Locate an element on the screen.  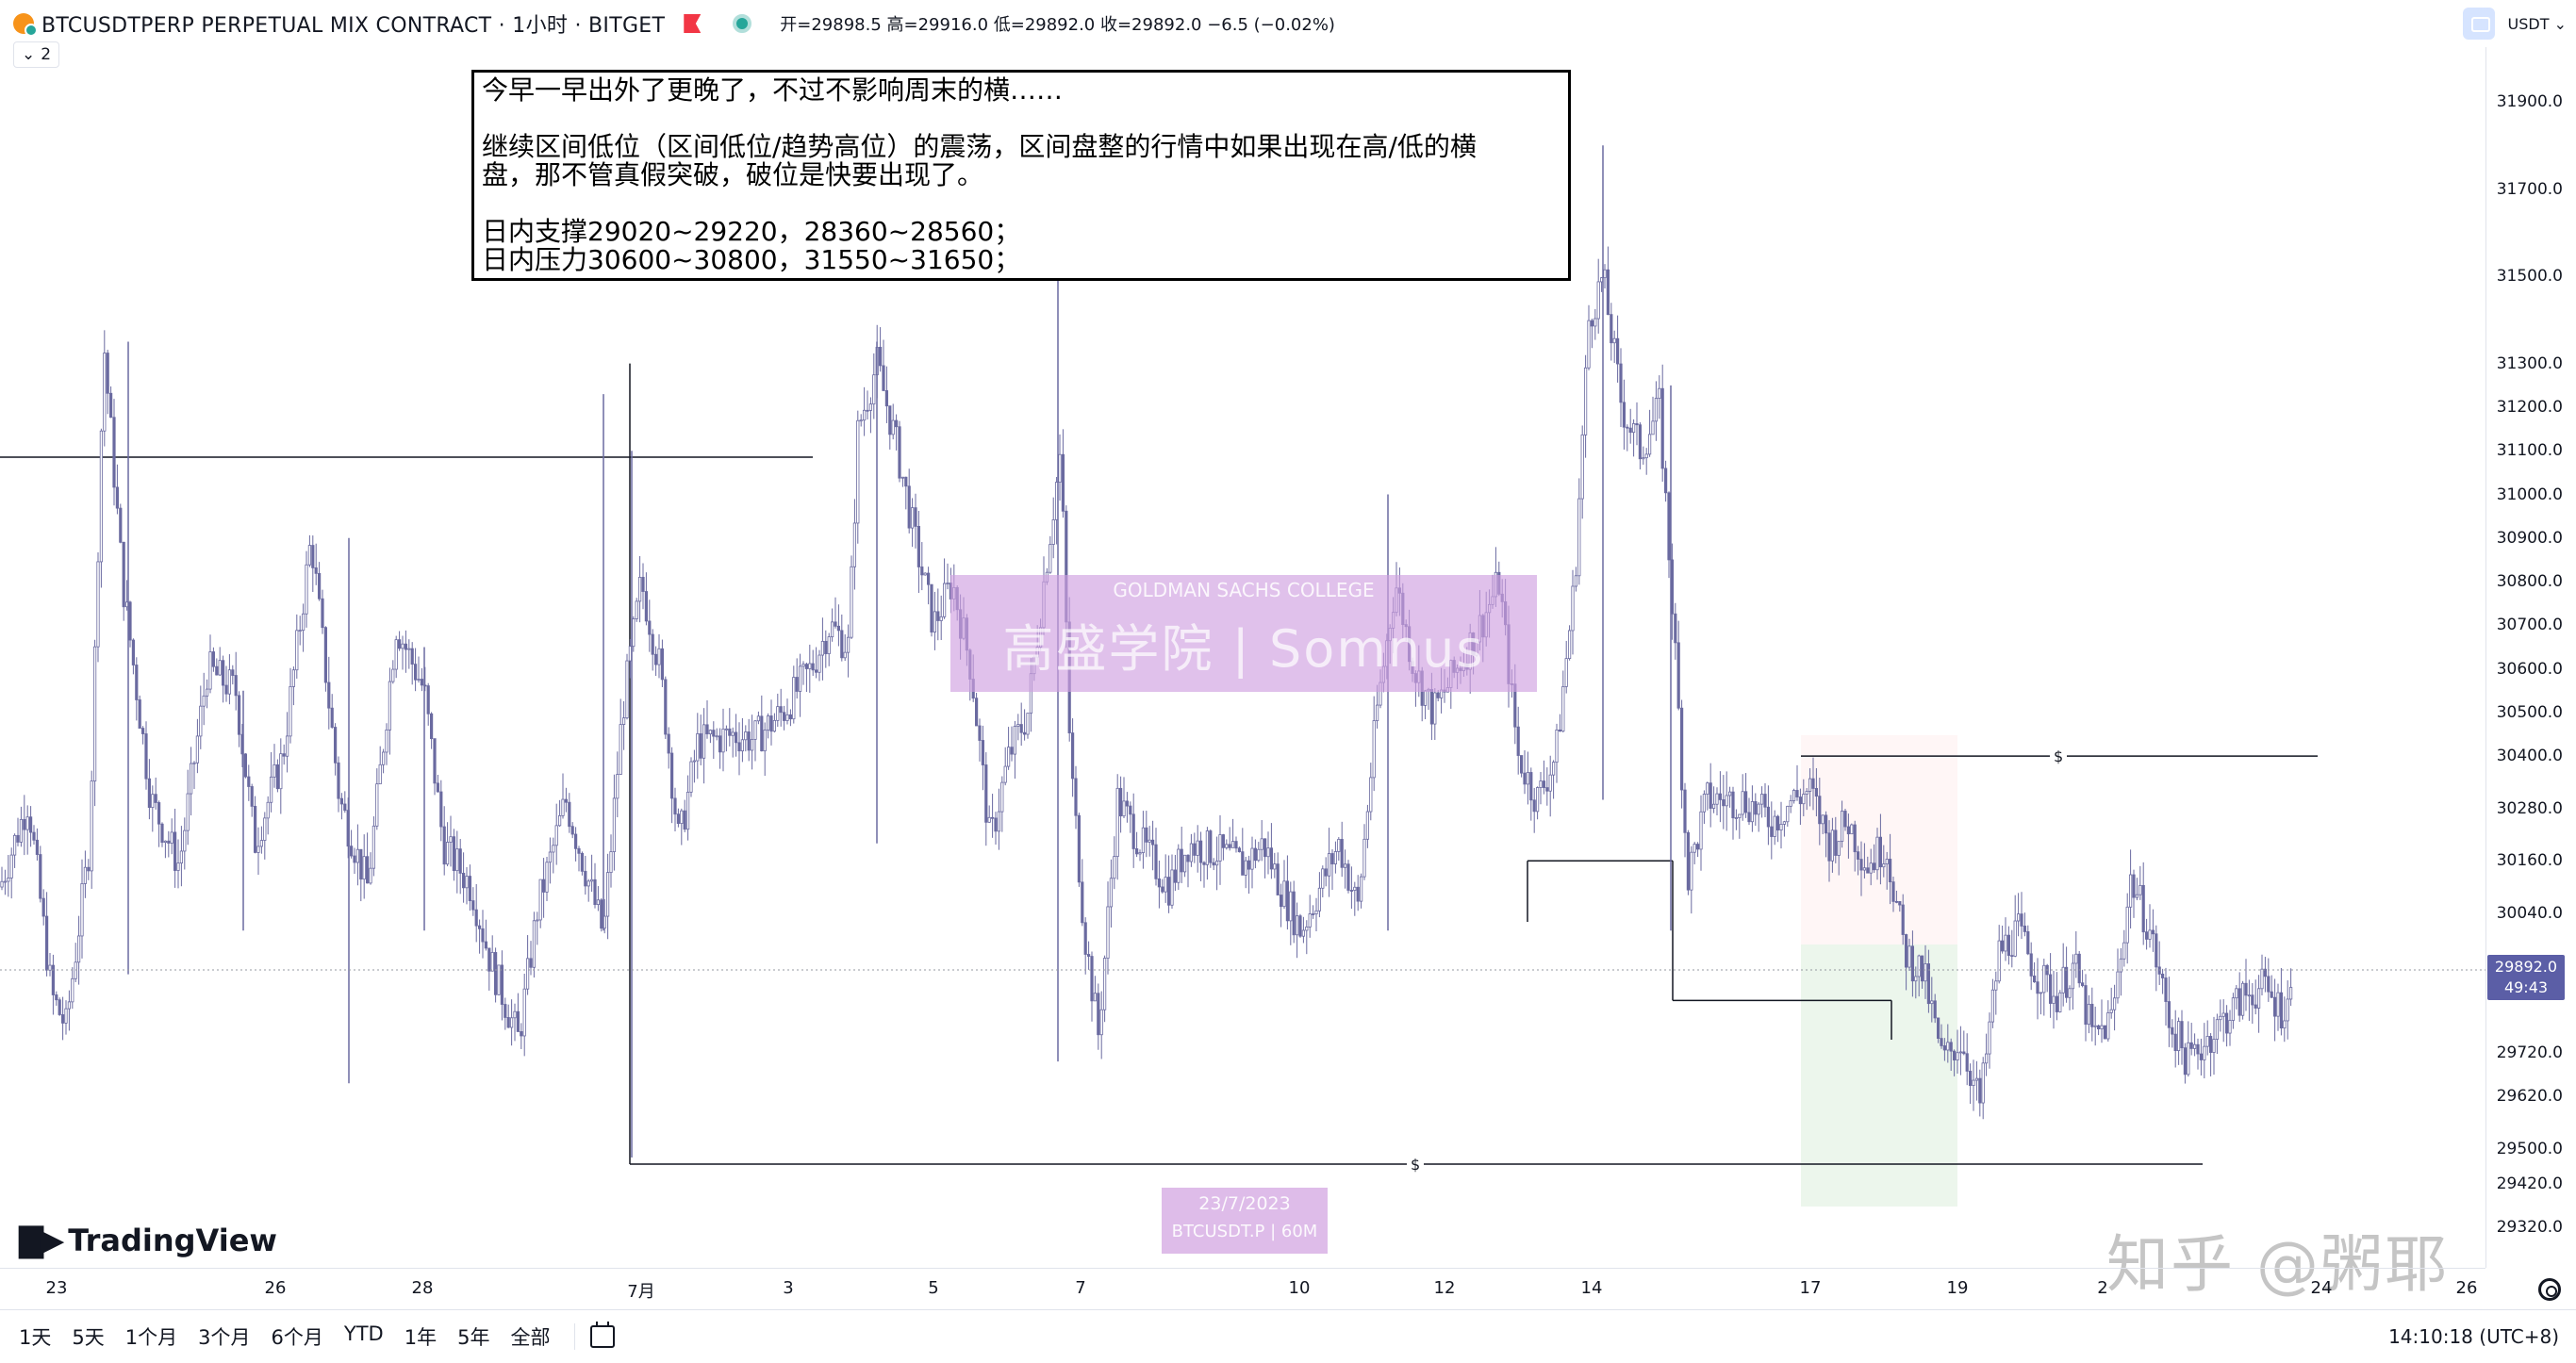
currency-select: USDT ⌄ is located at coordinates (2537, 23).